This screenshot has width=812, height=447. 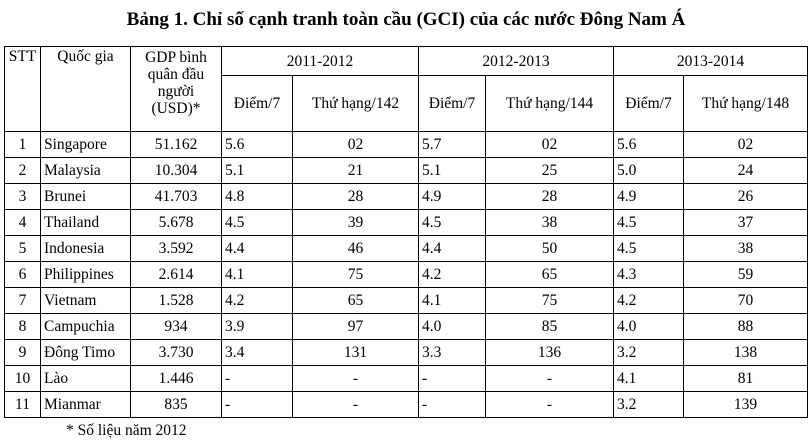 I want to click on cell-stt: 7, so click(x=22, y=300).